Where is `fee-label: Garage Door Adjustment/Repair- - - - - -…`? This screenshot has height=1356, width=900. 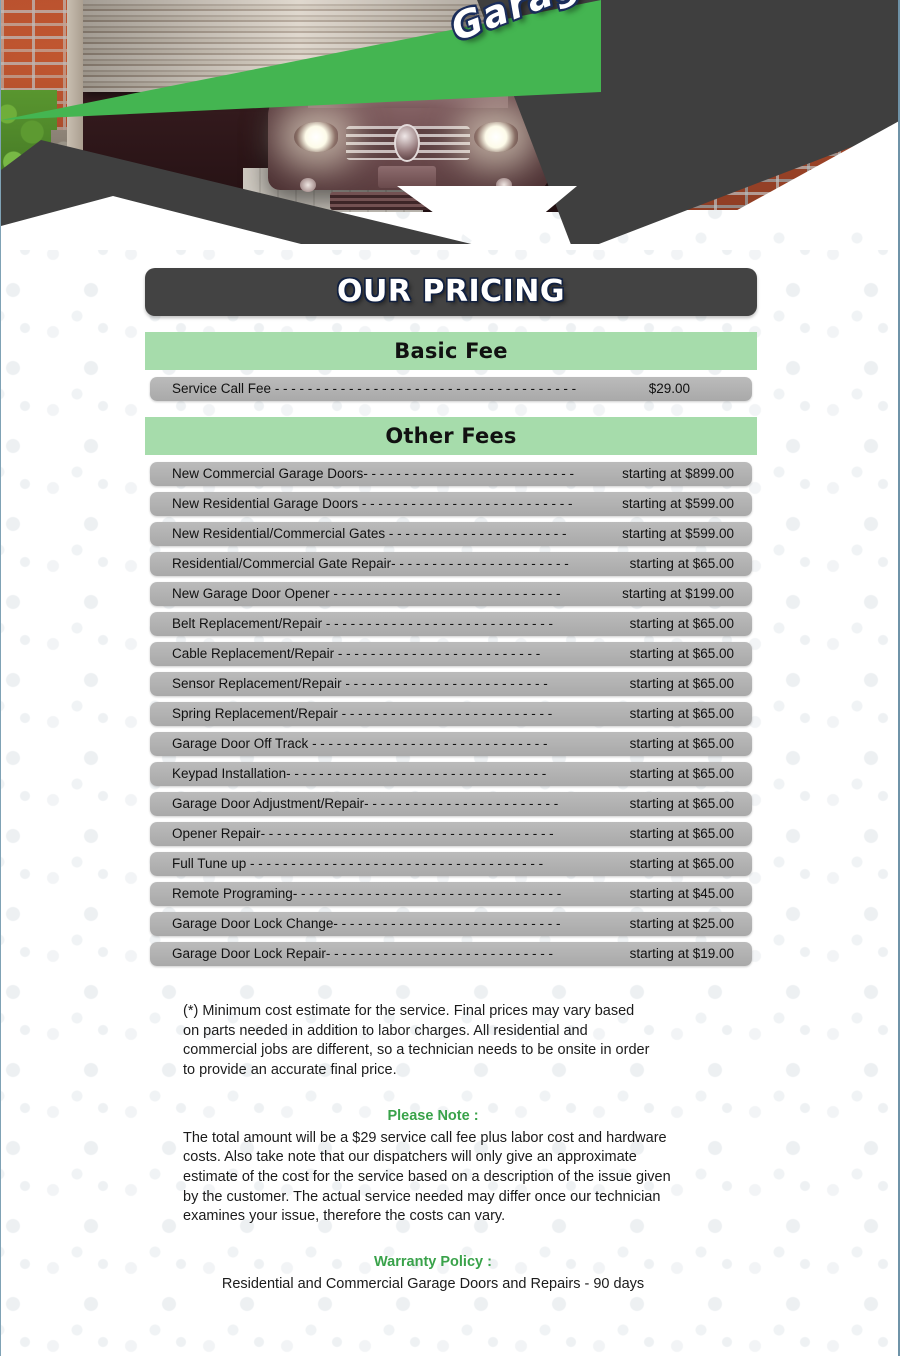
fee-label: Garage Door Adjustment/Repair- - - - - -… is located at coordinates (365, 803).